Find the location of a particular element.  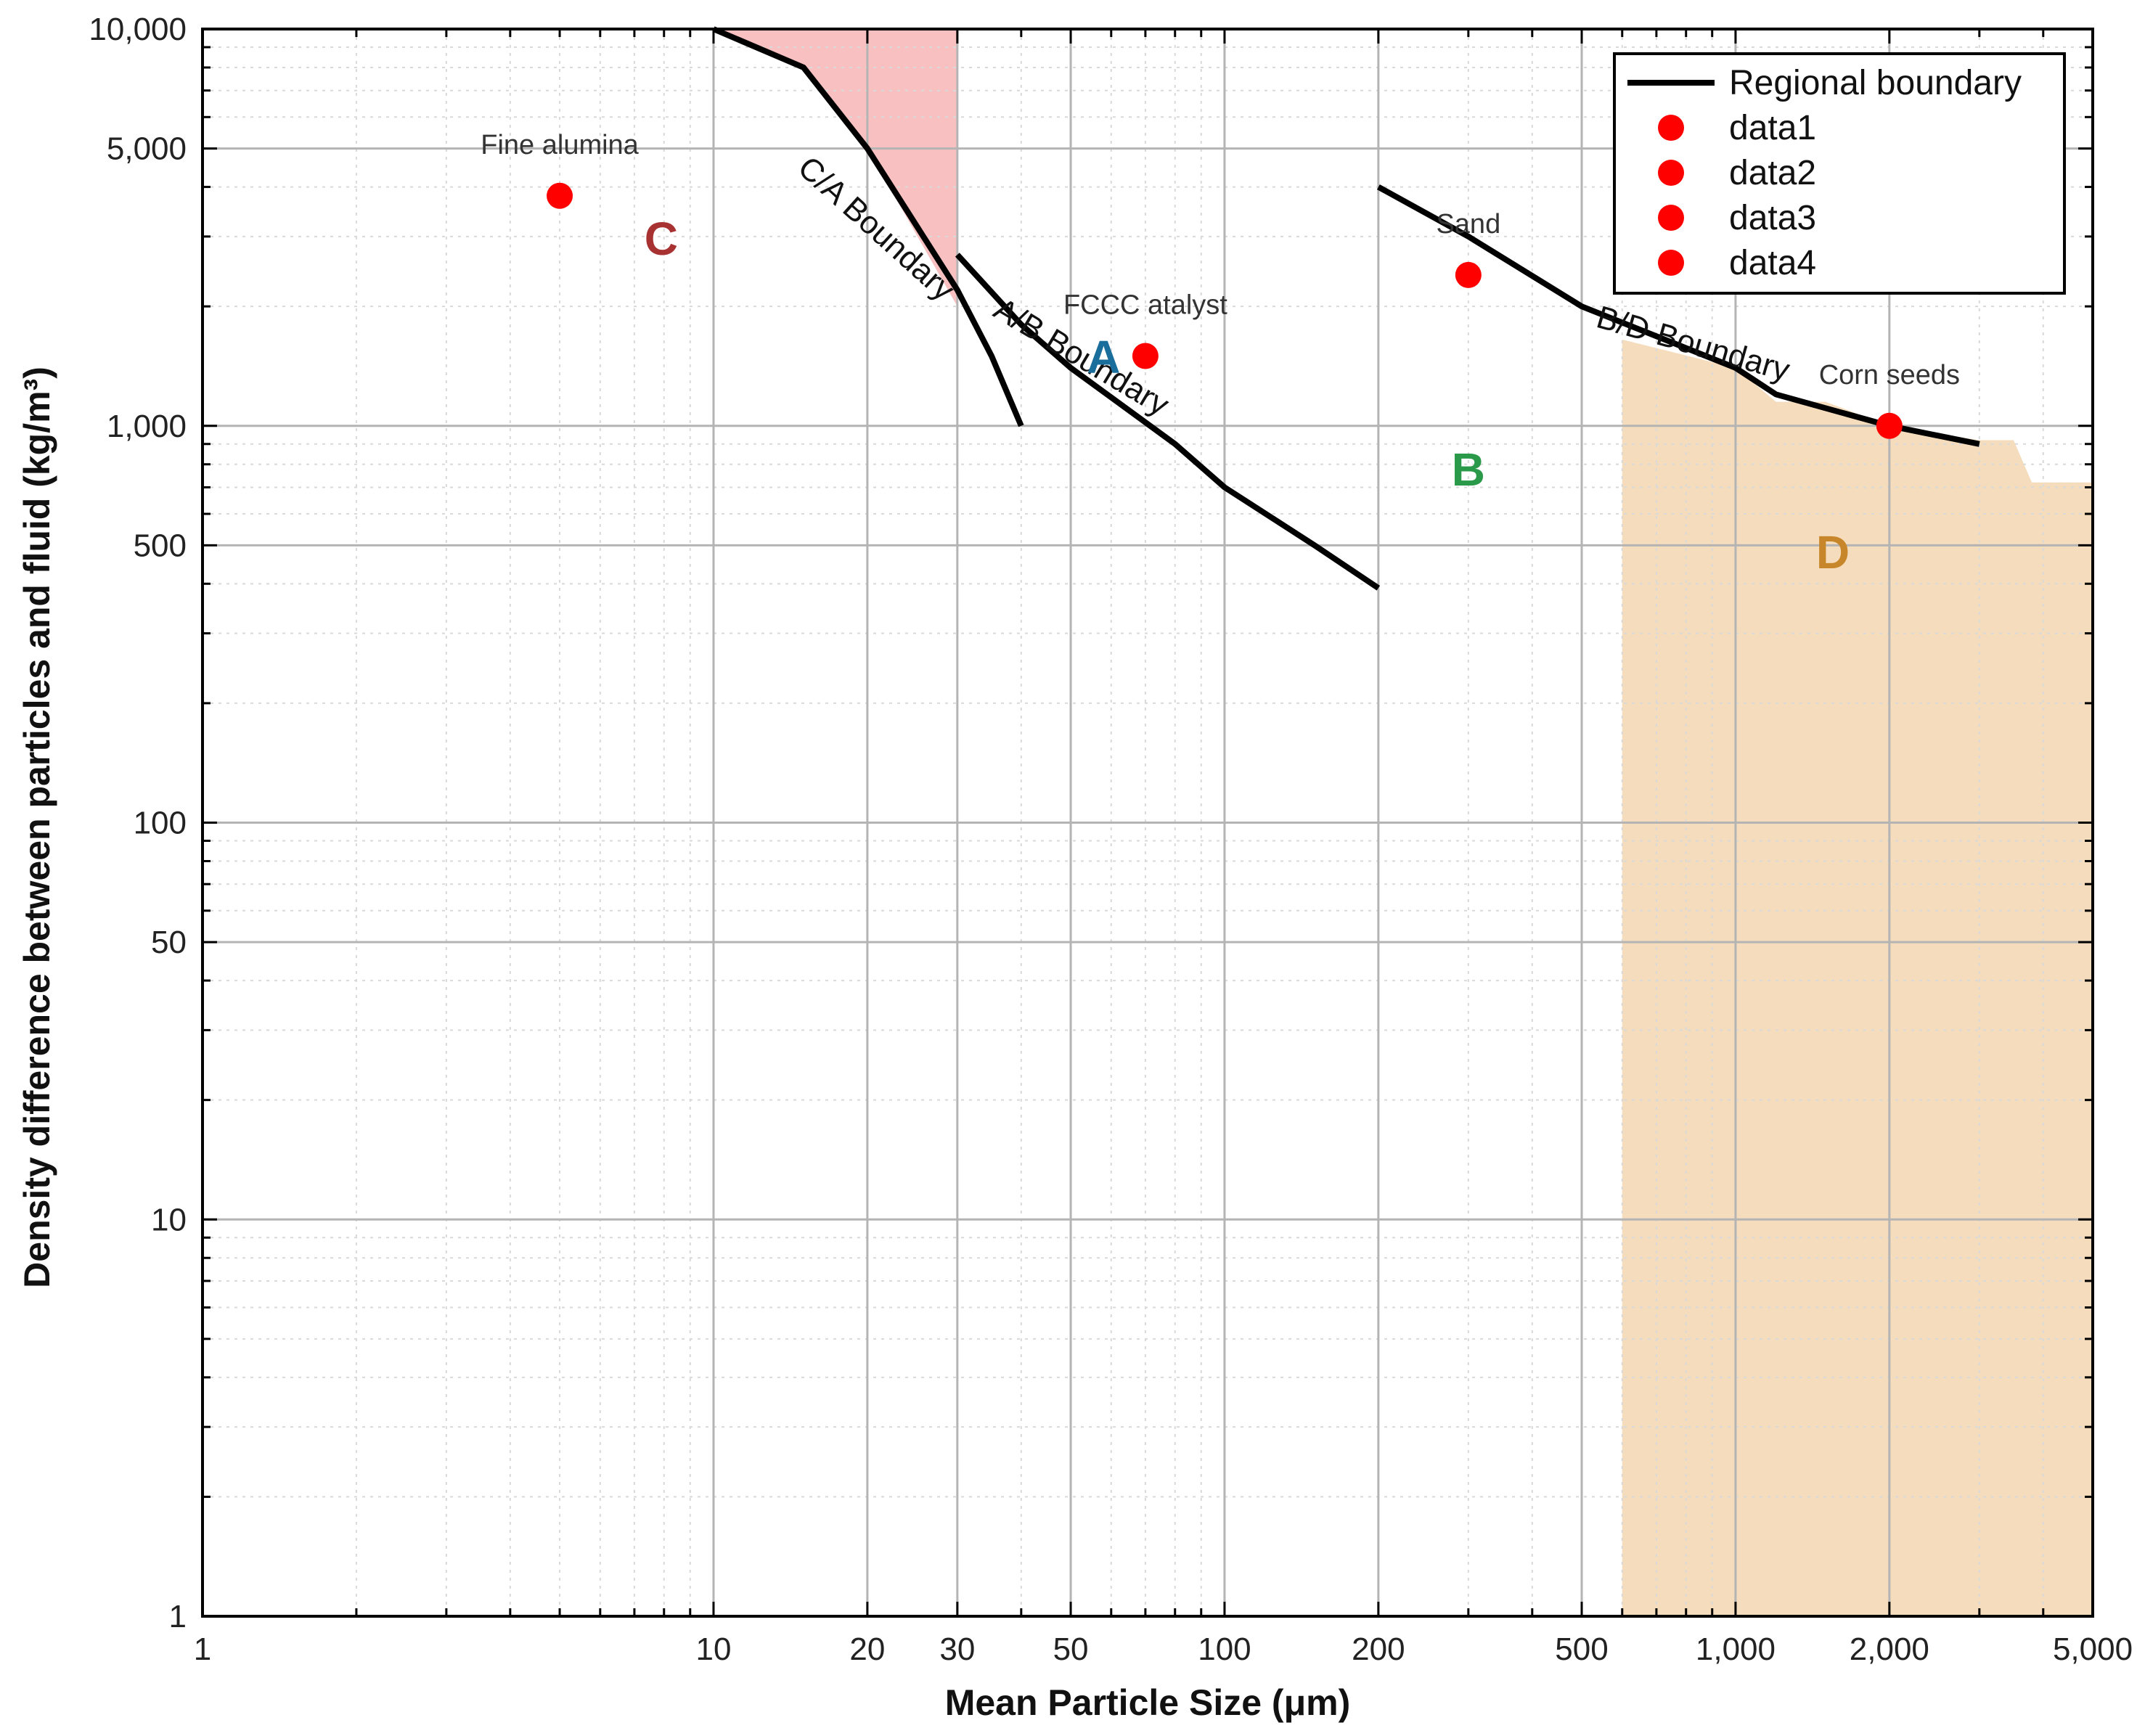

x-tick-label: 500 is located at coordinates (1581, 1649).